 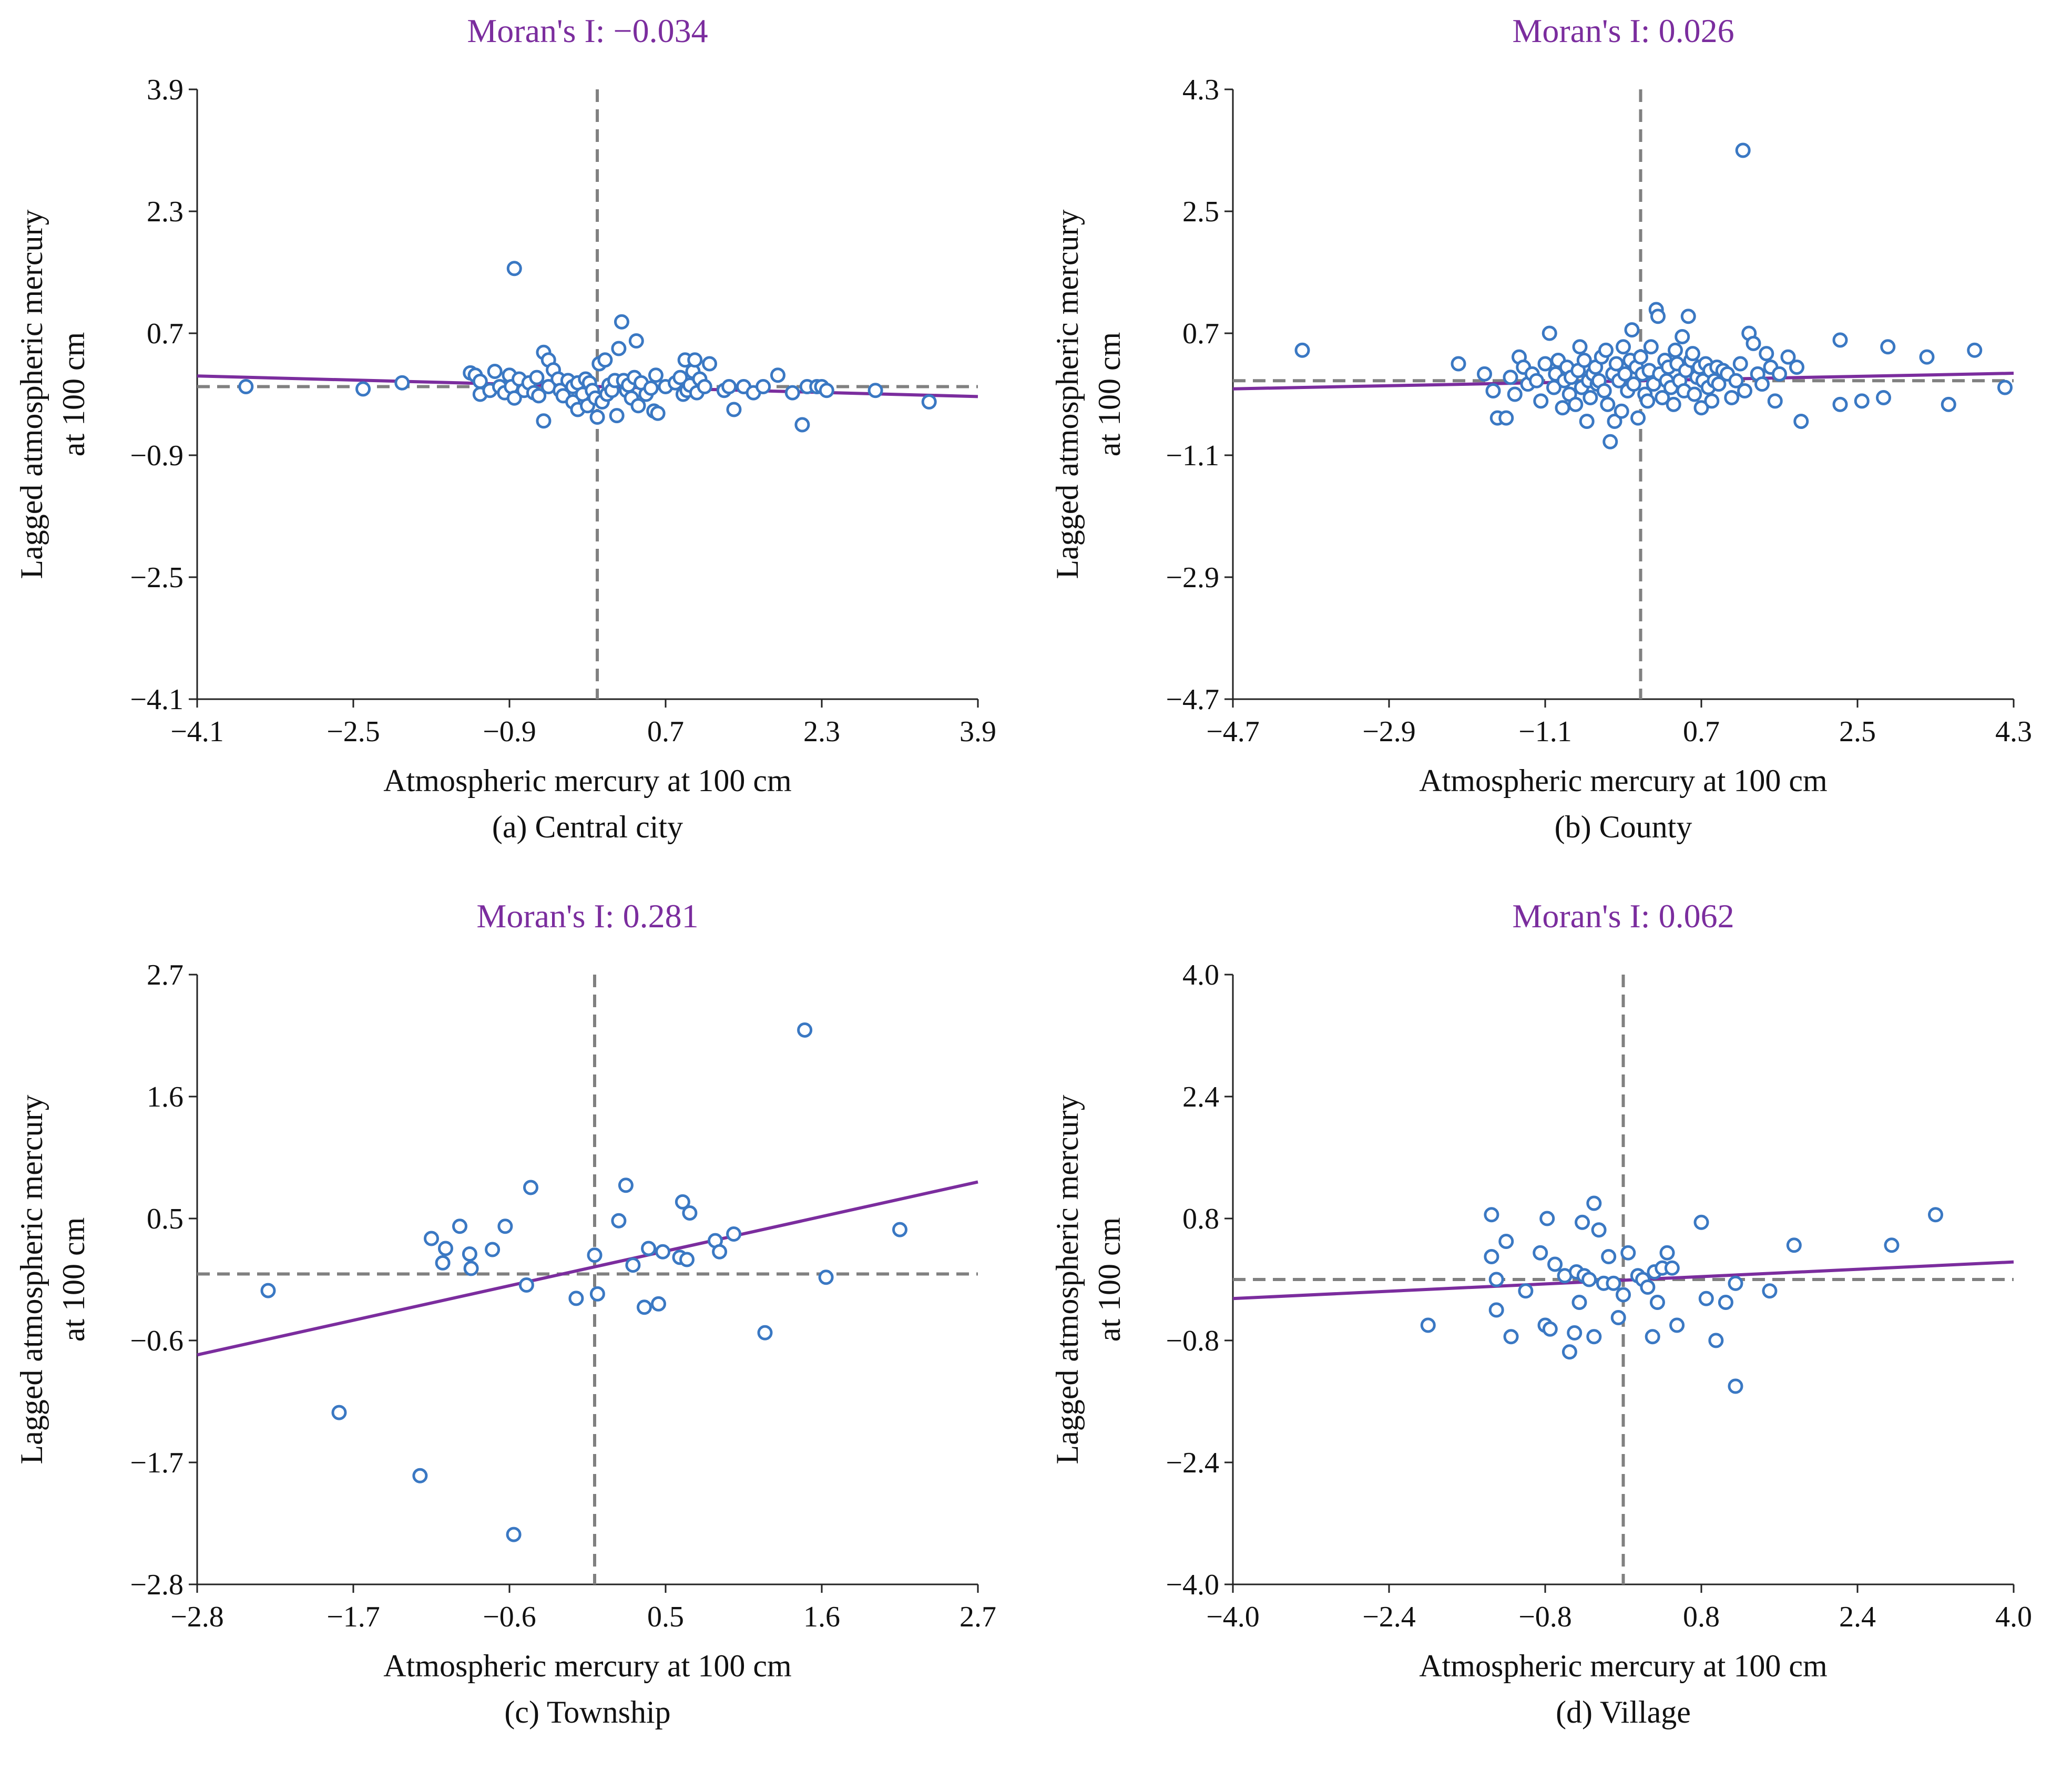 I want to click on x-tick-label: 2.4, so click(x=1857, y=1617).